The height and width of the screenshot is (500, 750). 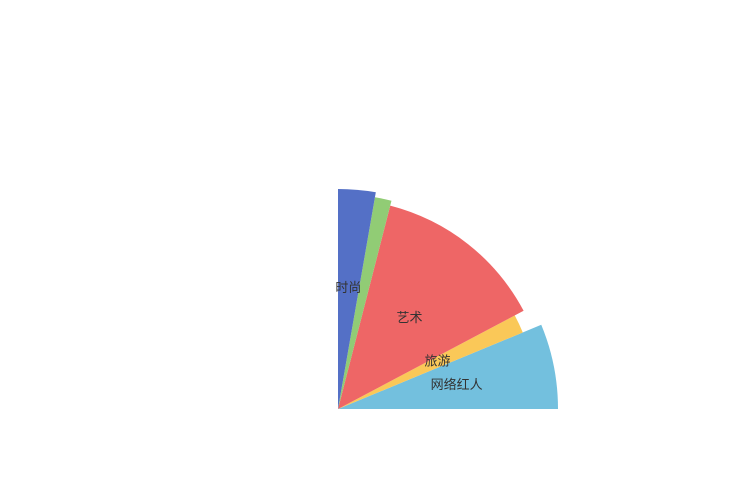 What do you see at coordinates (410, 318) in the screenshot?
I see `slice-label-3: 艺术` at bounding box center [410, 318].